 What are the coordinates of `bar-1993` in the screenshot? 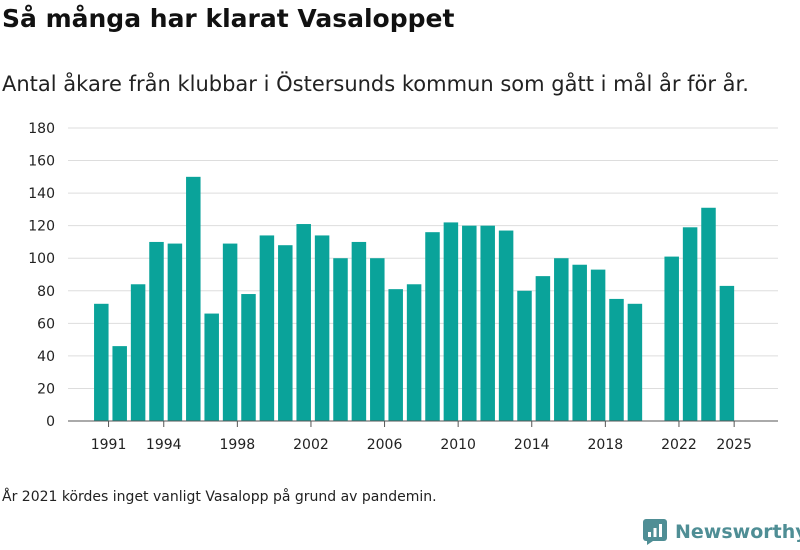 It's located at (138, 352).